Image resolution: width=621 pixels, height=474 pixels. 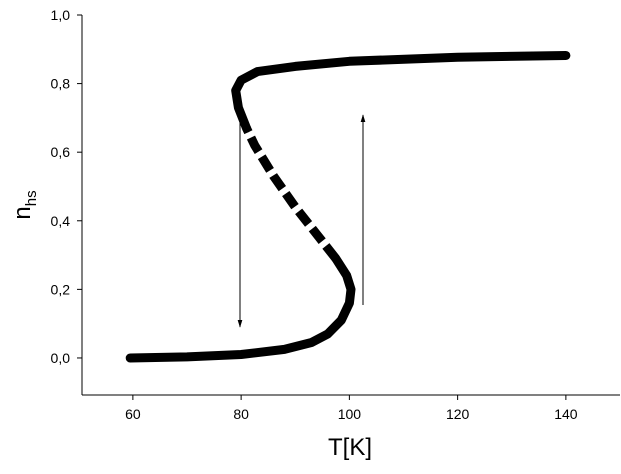 I want to click on y-label-main: n, so click(x=22, y=212).